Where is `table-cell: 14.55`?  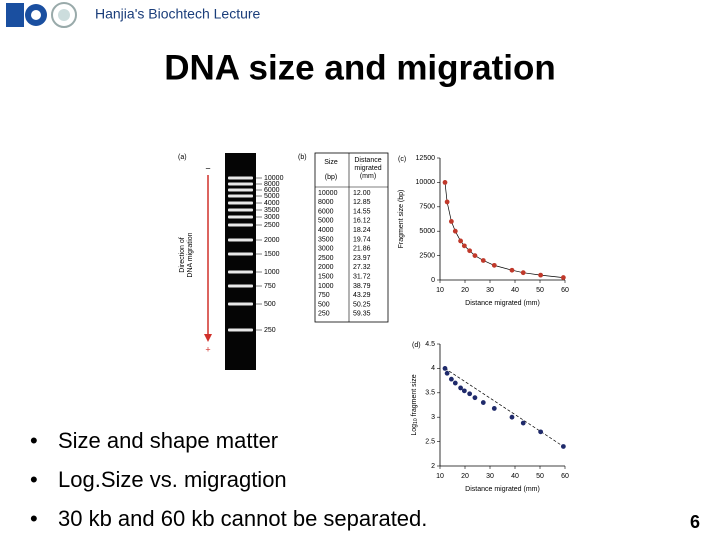
table-cell: 14.55 is located at coordinates (362, 211).